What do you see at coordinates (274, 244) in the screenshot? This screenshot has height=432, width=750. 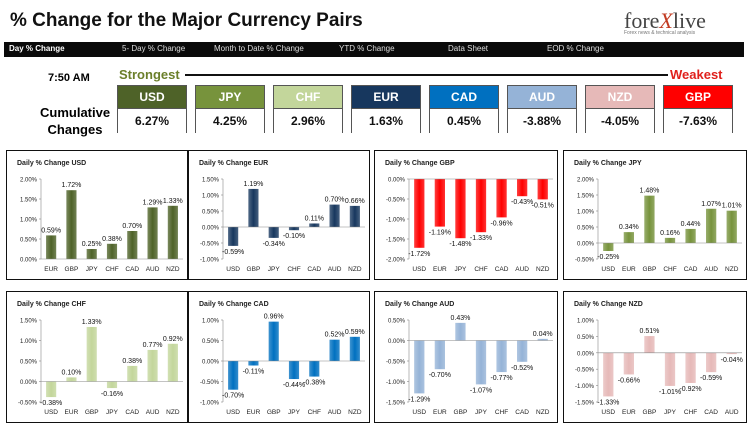 I see `data-label: -0.34%` at bounding box center [274, 244].